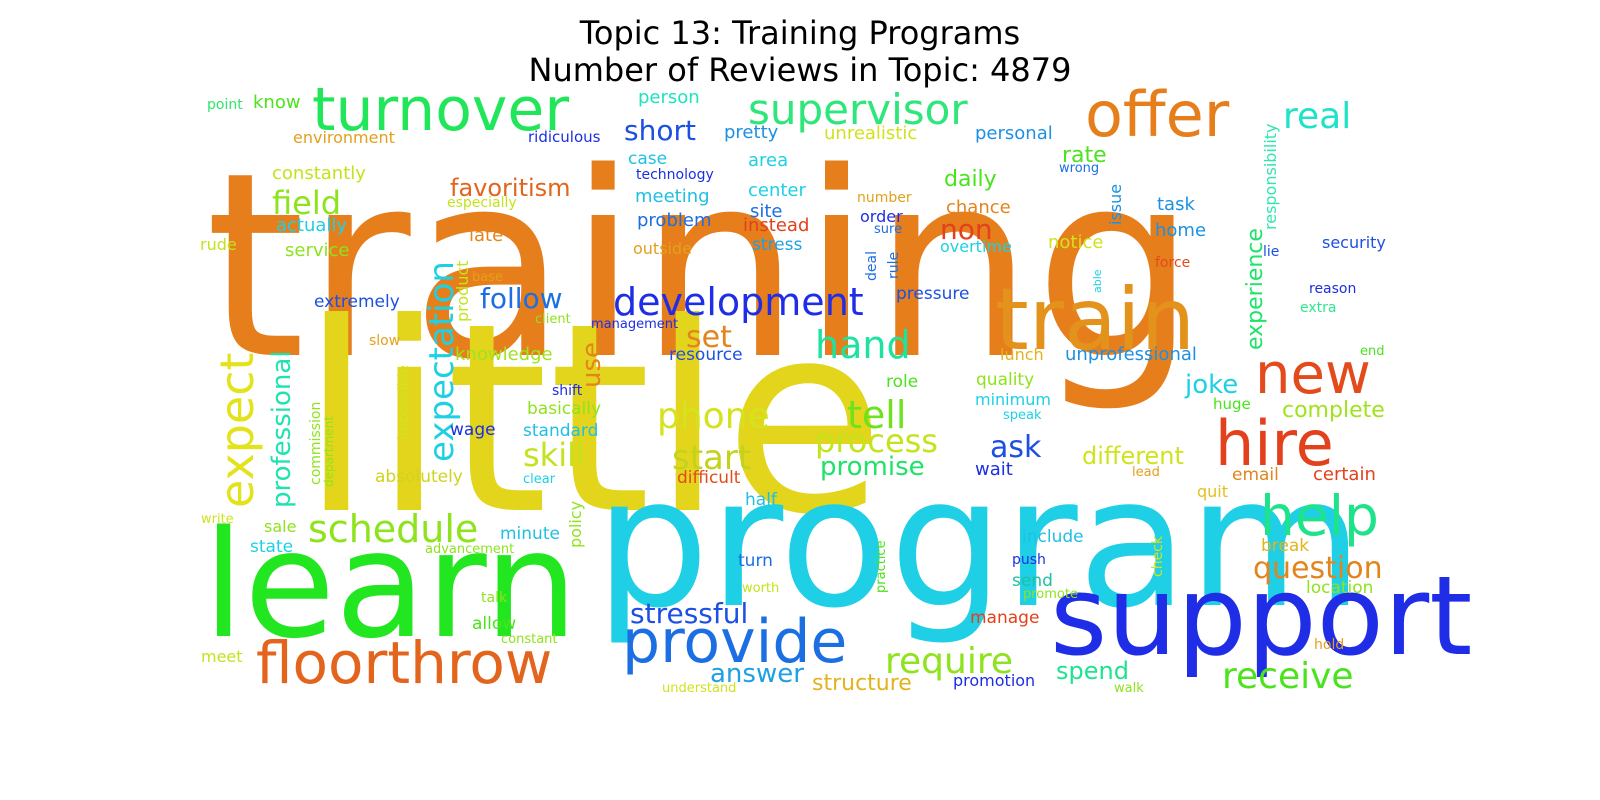  What do you see at coordinates (494, 624) in the screenshot?
I see `word-allow: allow` at bounding box center [494, 624].